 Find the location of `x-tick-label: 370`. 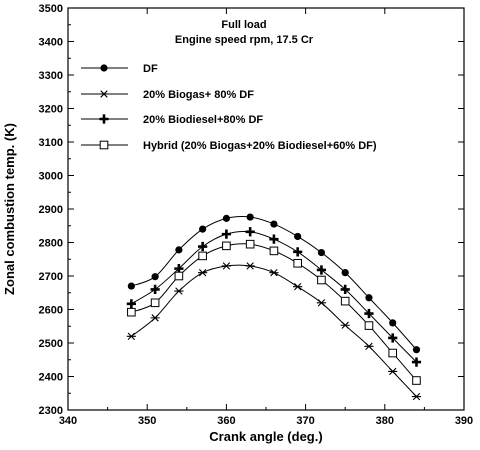

x-tick-label: 370 is located at coordinates (305, 421).